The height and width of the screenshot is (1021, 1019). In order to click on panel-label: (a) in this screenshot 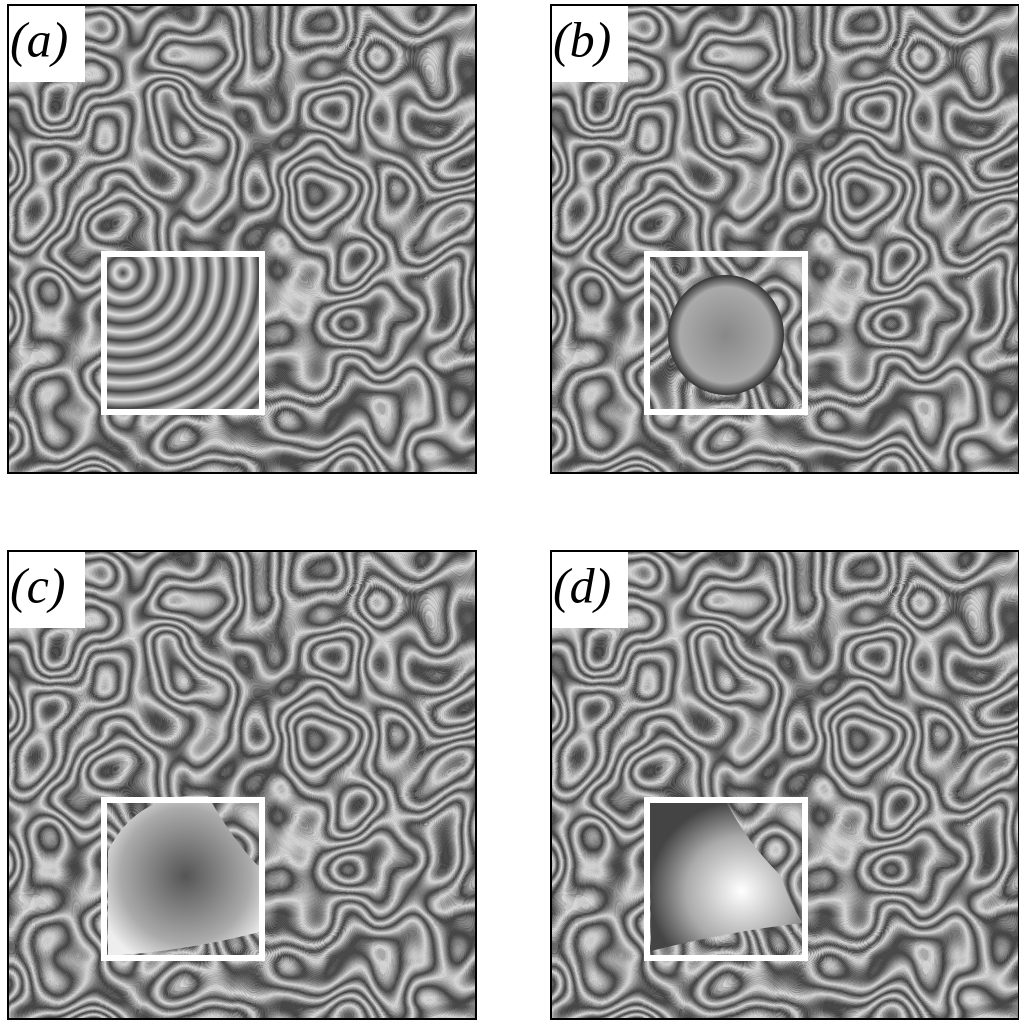, I will do `click(39, 39)`.